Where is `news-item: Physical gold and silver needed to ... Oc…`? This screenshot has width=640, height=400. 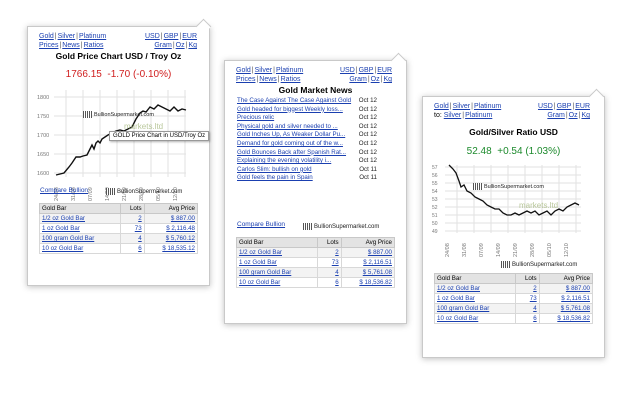
news-item: Physical gold and silver needed to ... Oc… is located at coordinates (307, 127).